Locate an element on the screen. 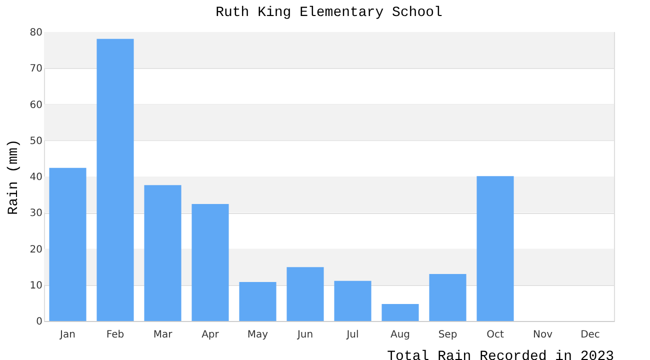 This screenshot has width=650, height=360. text: Total Rain Recorded in 2023 is located at coordinates (500, 354).